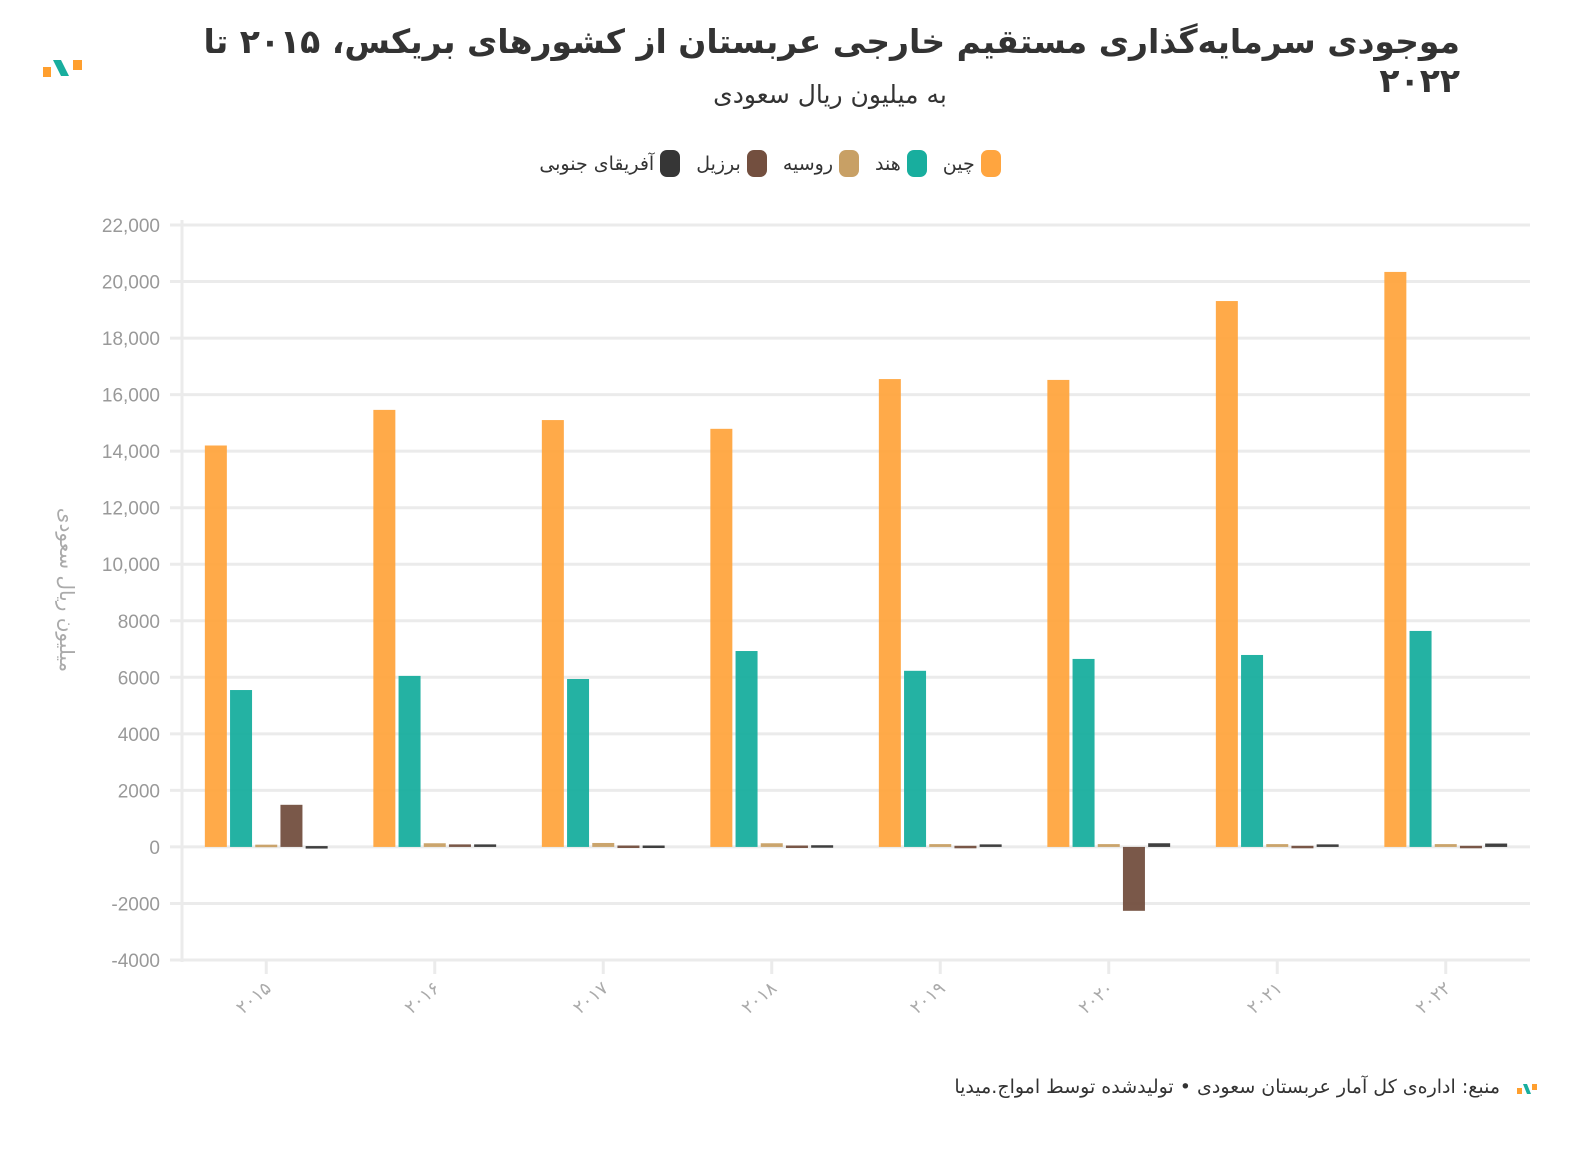  I want to click on y-tick-label: 2000, so click(139, 791).